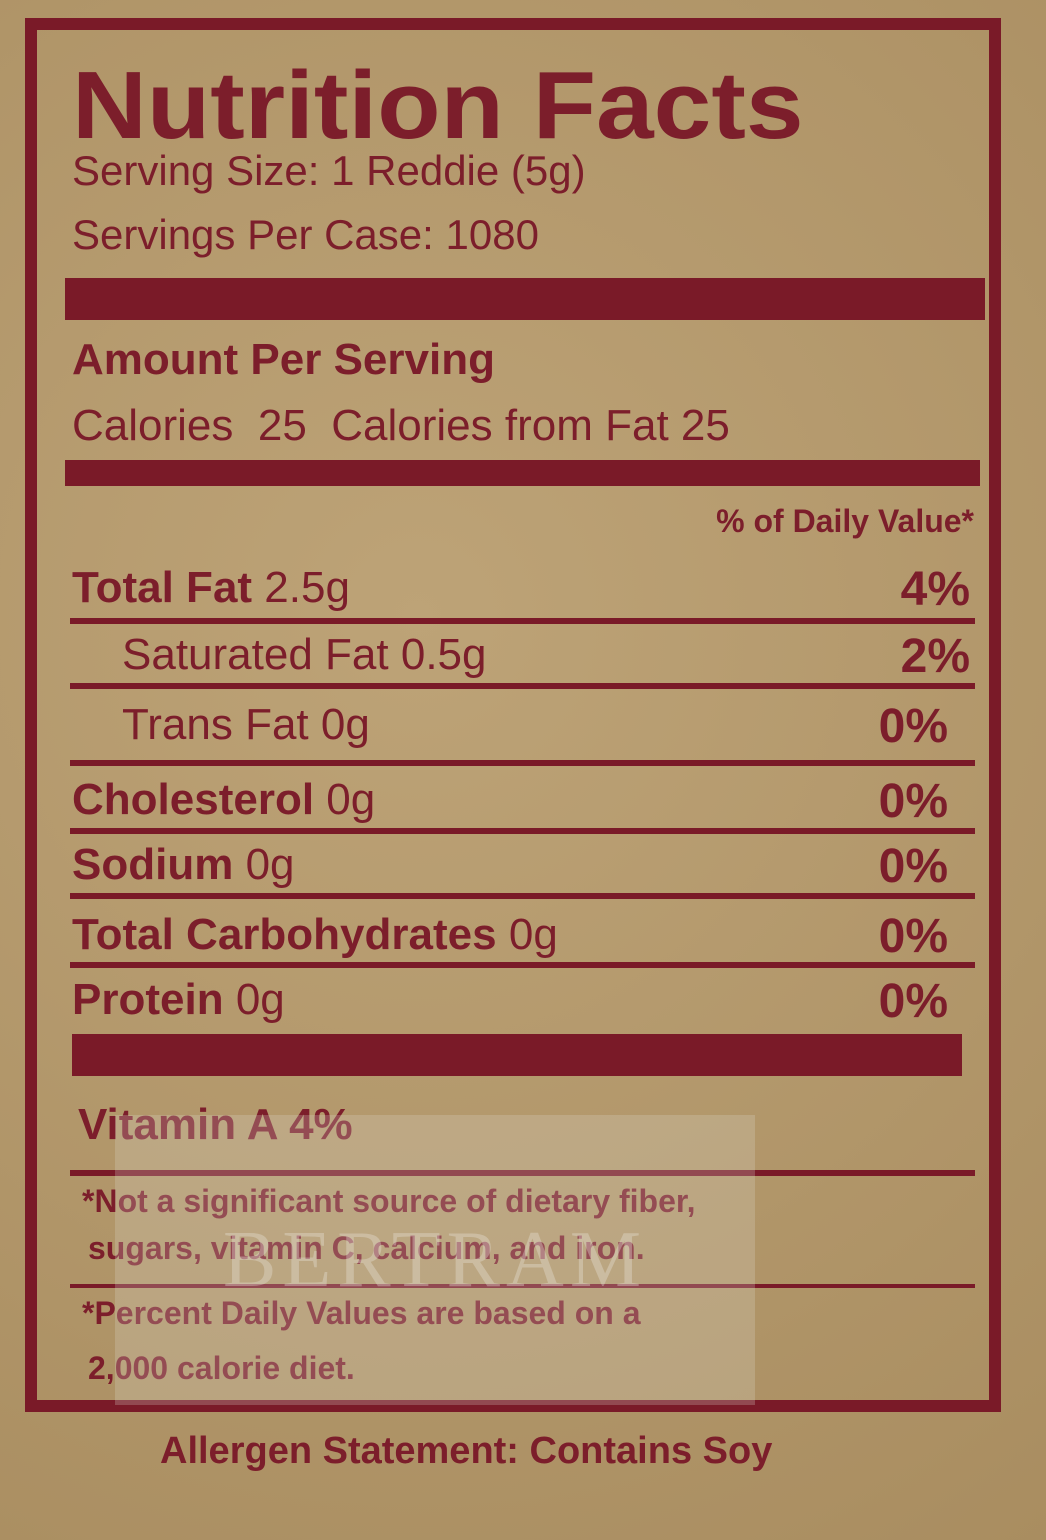  I want to click on watermark: BERTRAM, so click(435, 1260).